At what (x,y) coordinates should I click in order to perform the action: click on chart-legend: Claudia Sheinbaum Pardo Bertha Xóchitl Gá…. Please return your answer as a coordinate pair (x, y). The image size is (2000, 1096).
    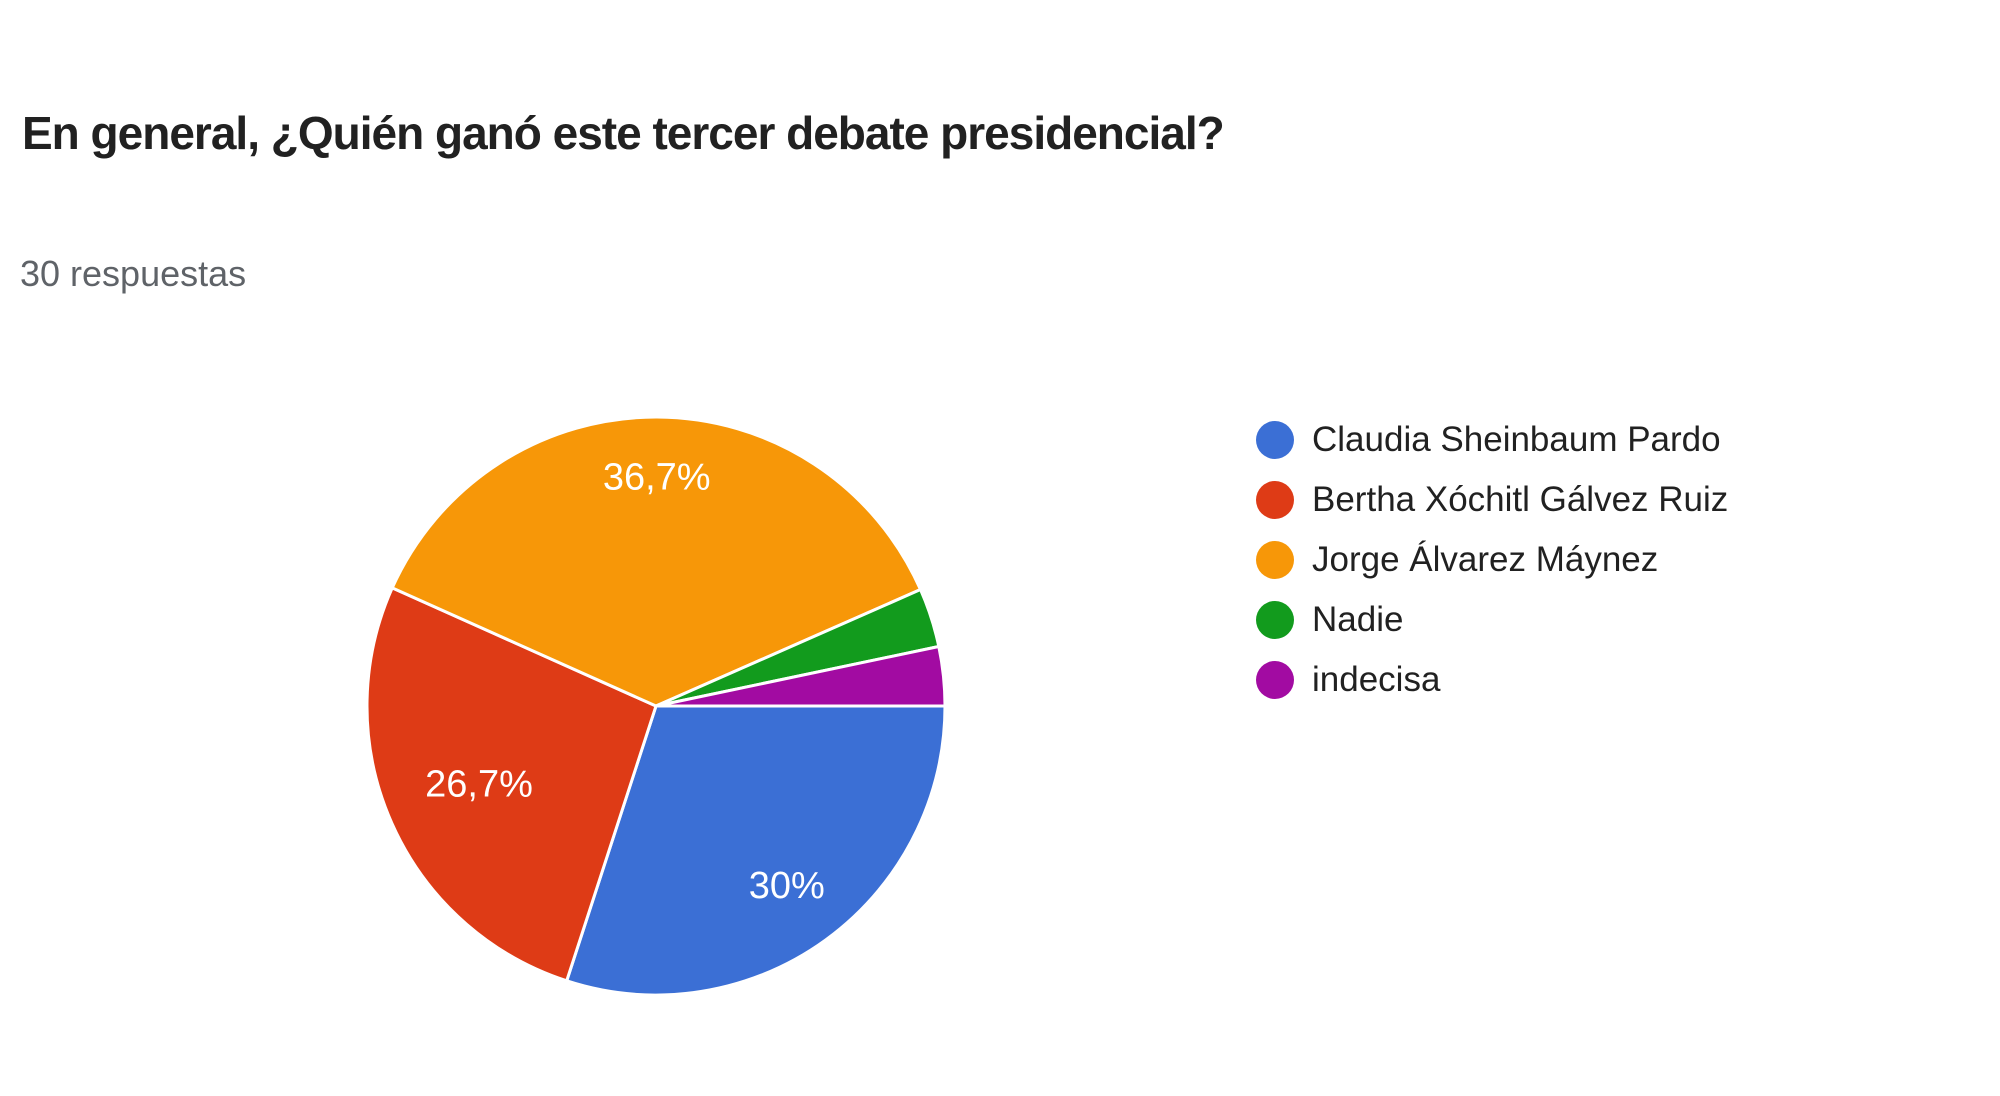
    Looking at the image, I should click on (1492, 560).